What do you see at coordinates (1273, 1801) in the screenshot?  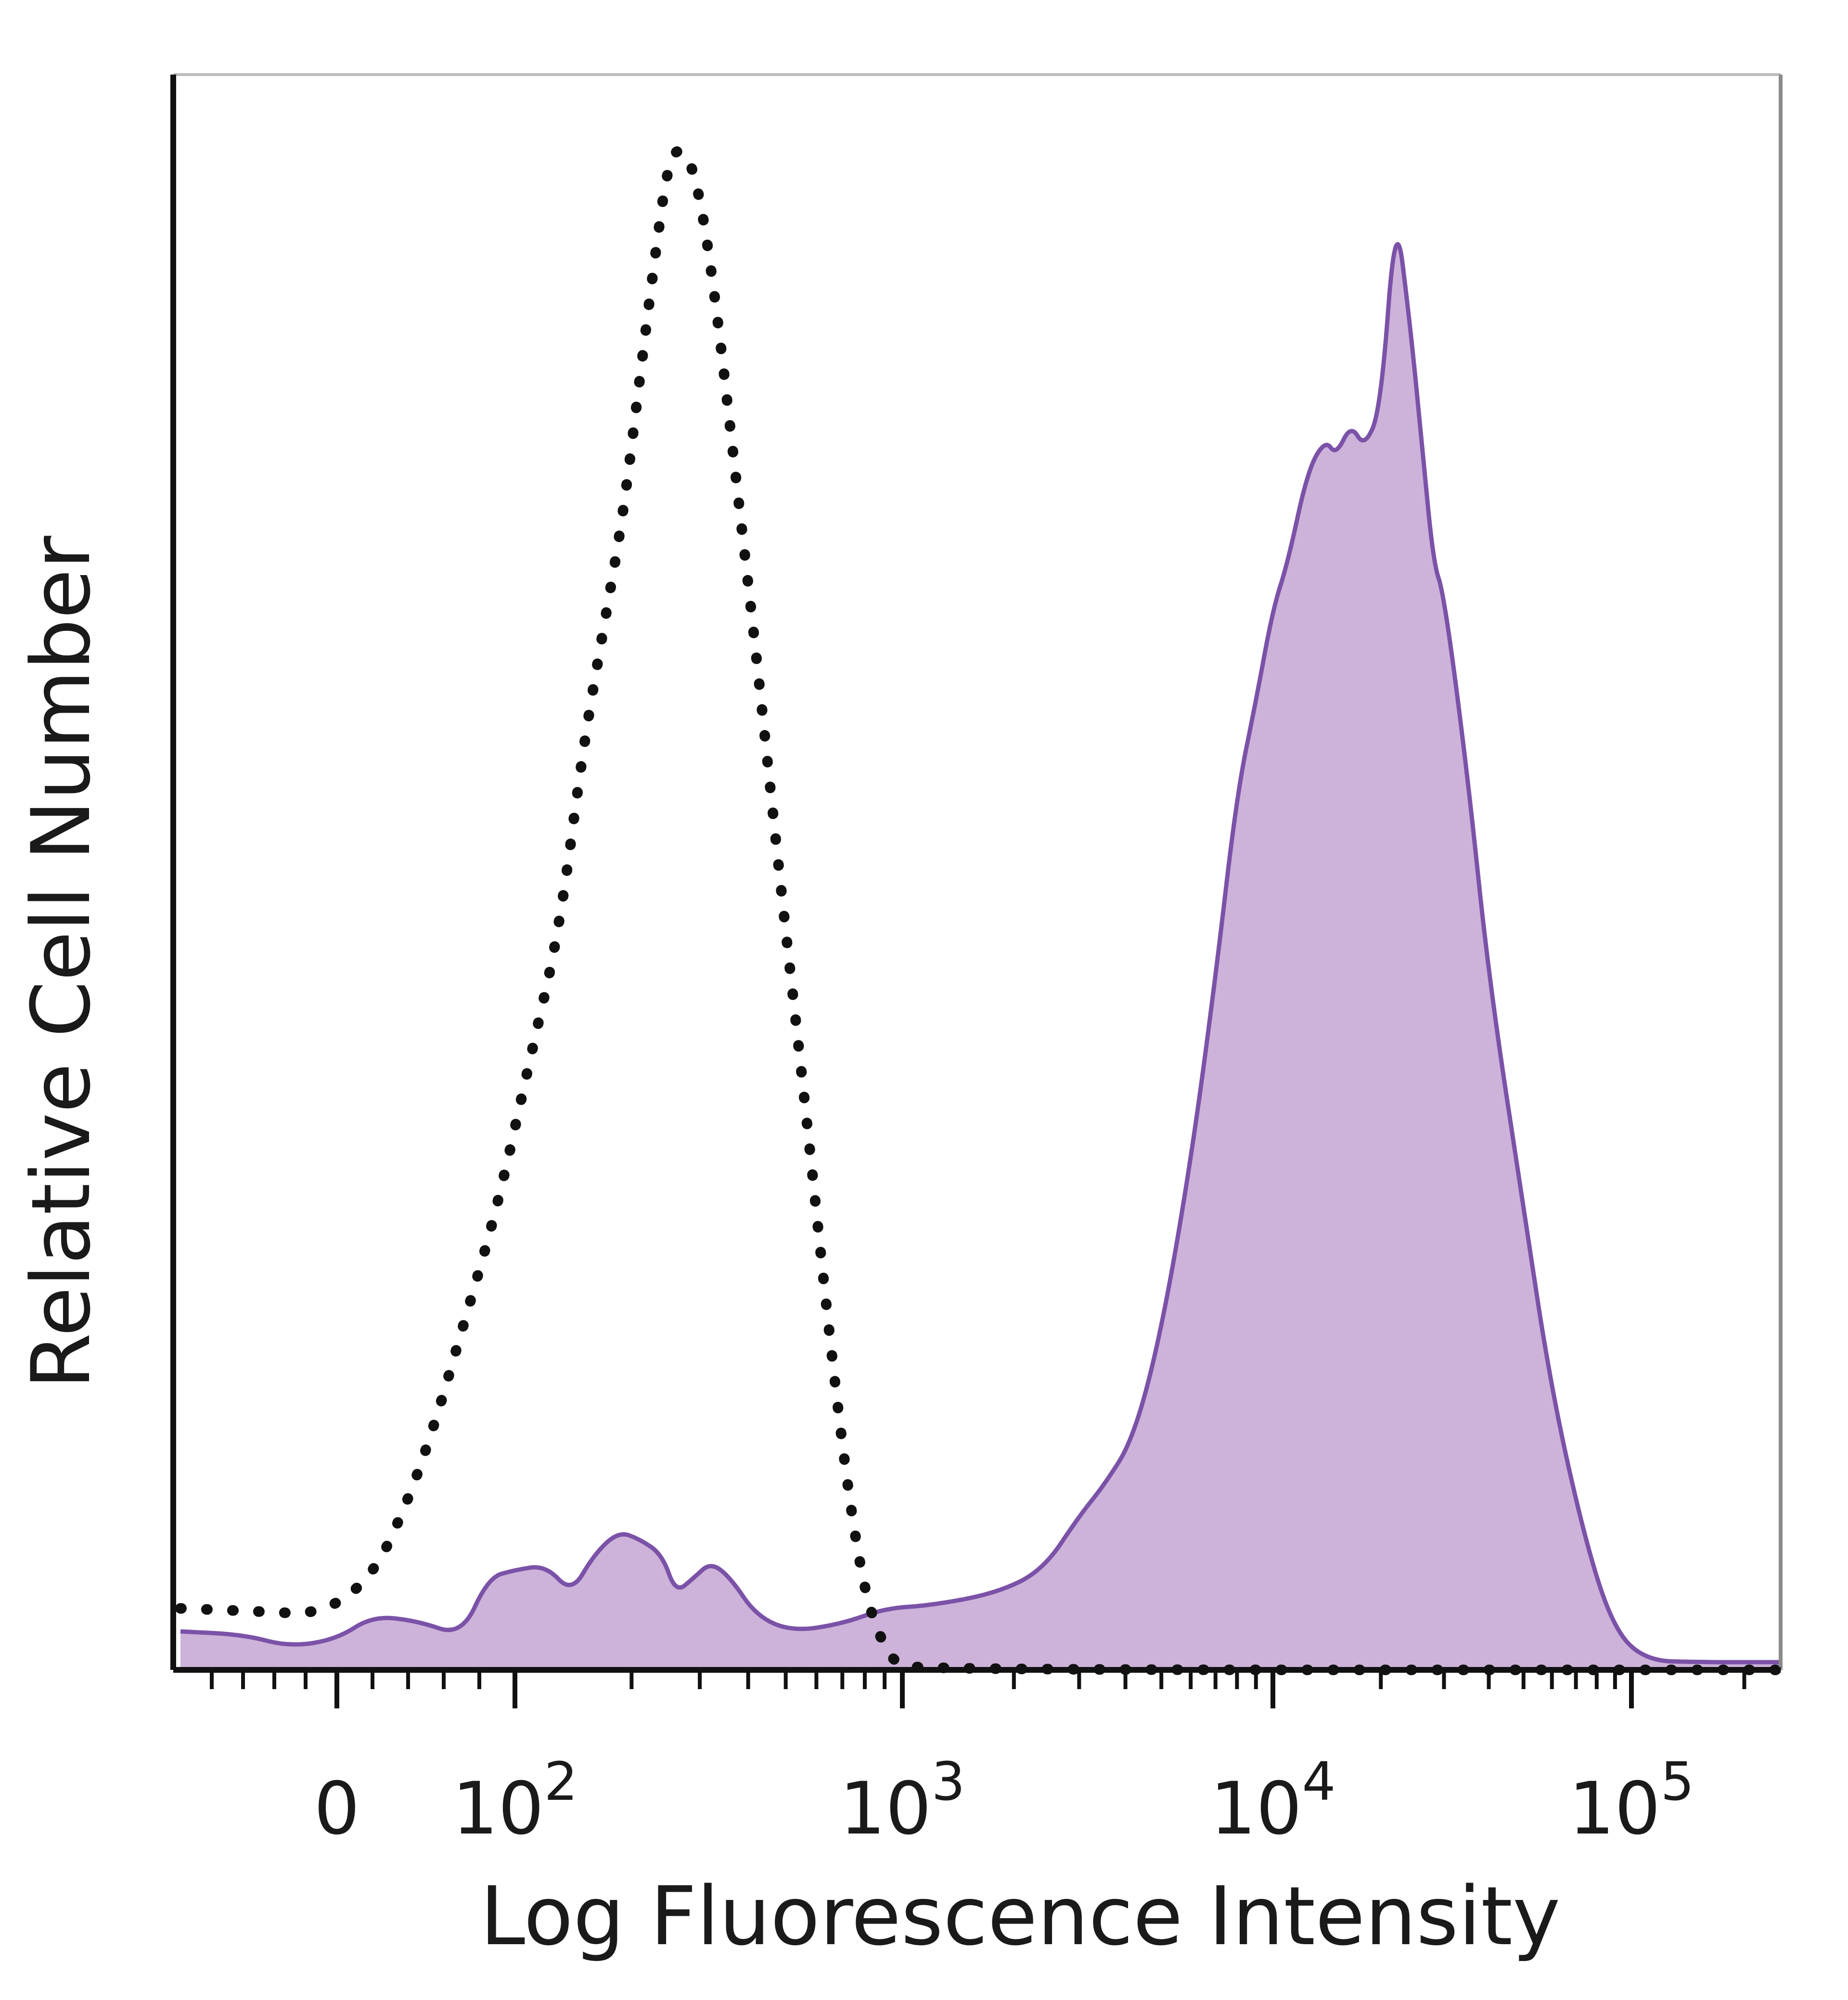 I see `x-tick-label: 10⁴` at bounding box center [1273, 1801].